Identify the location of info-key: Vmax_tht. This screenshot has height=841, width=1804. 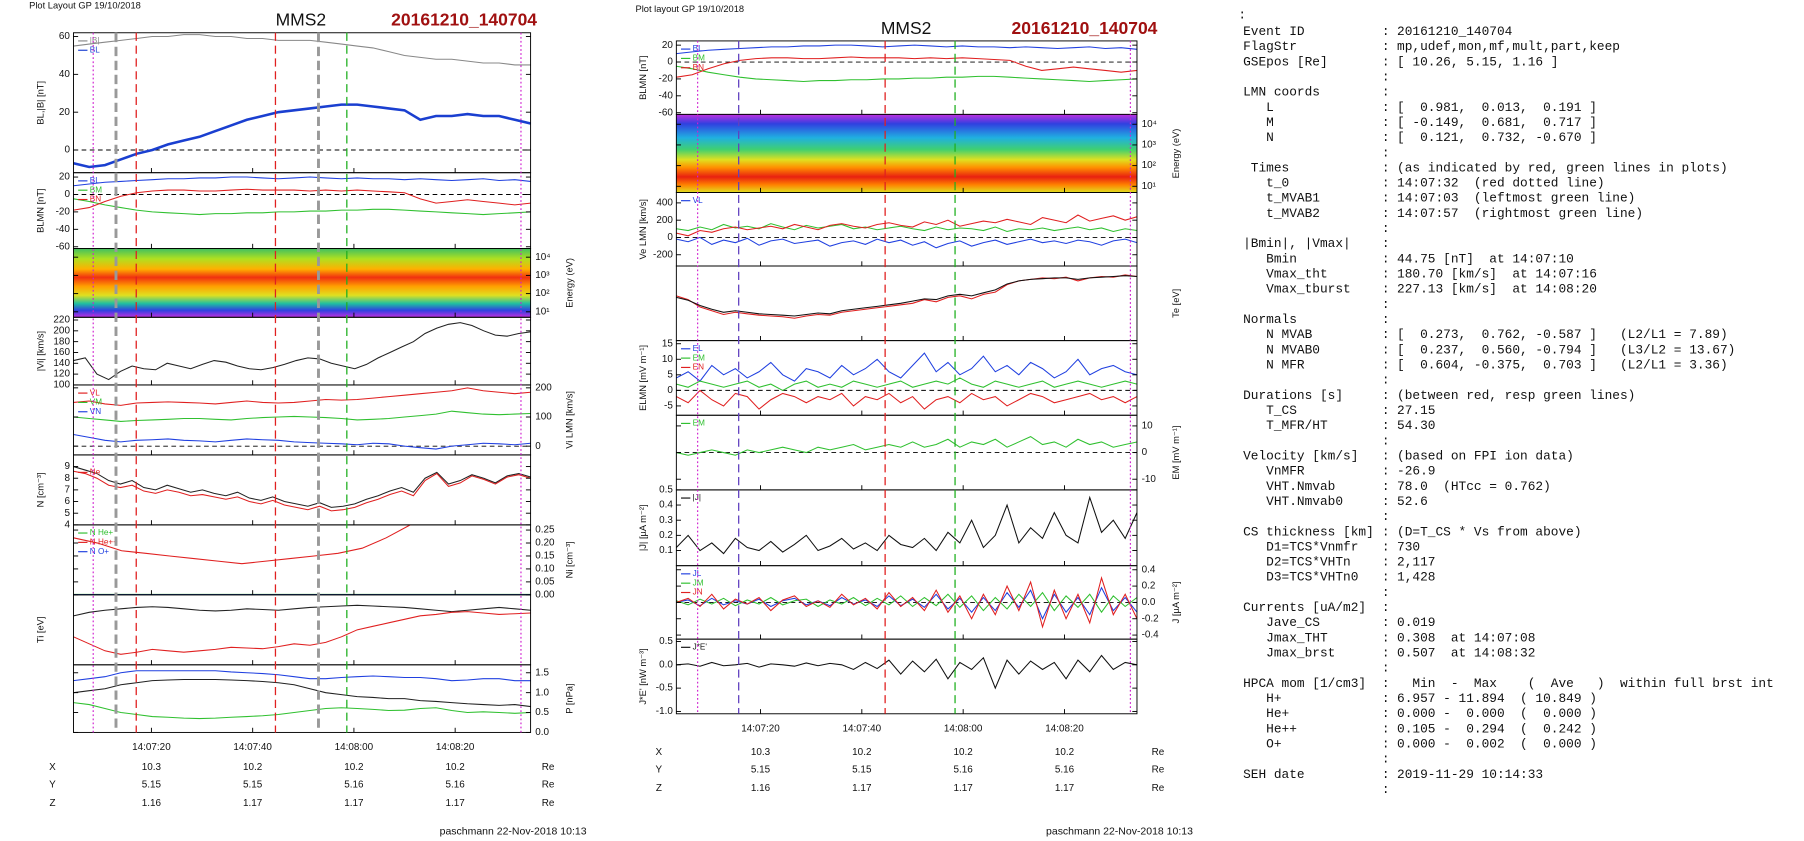
(1285, 274).